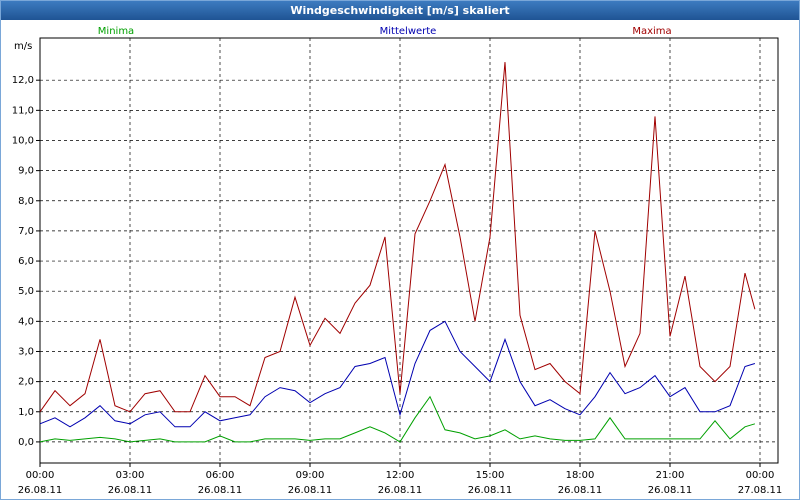  What do you see at coordinates (23, 80) in the screenshot?
I see `y-tick-label: 12,0` at bounding box center [23, 80].